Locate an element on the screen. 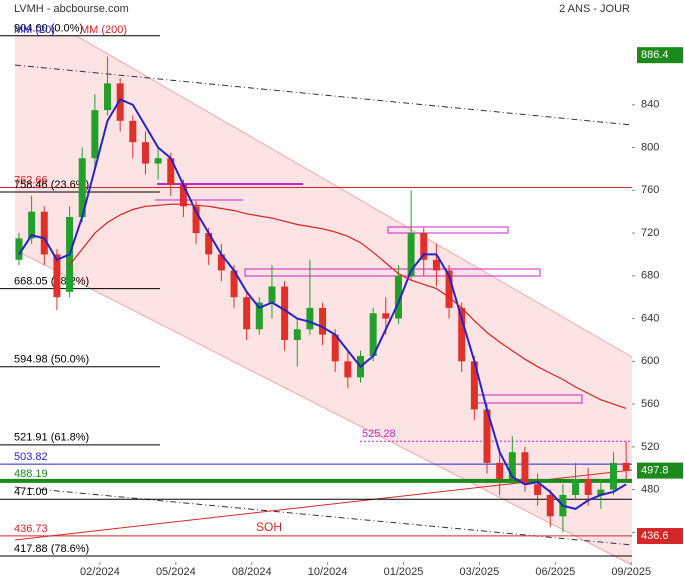 The image size is (684, 580). y-tick-label: 640 is located at coordinates (650, 318).